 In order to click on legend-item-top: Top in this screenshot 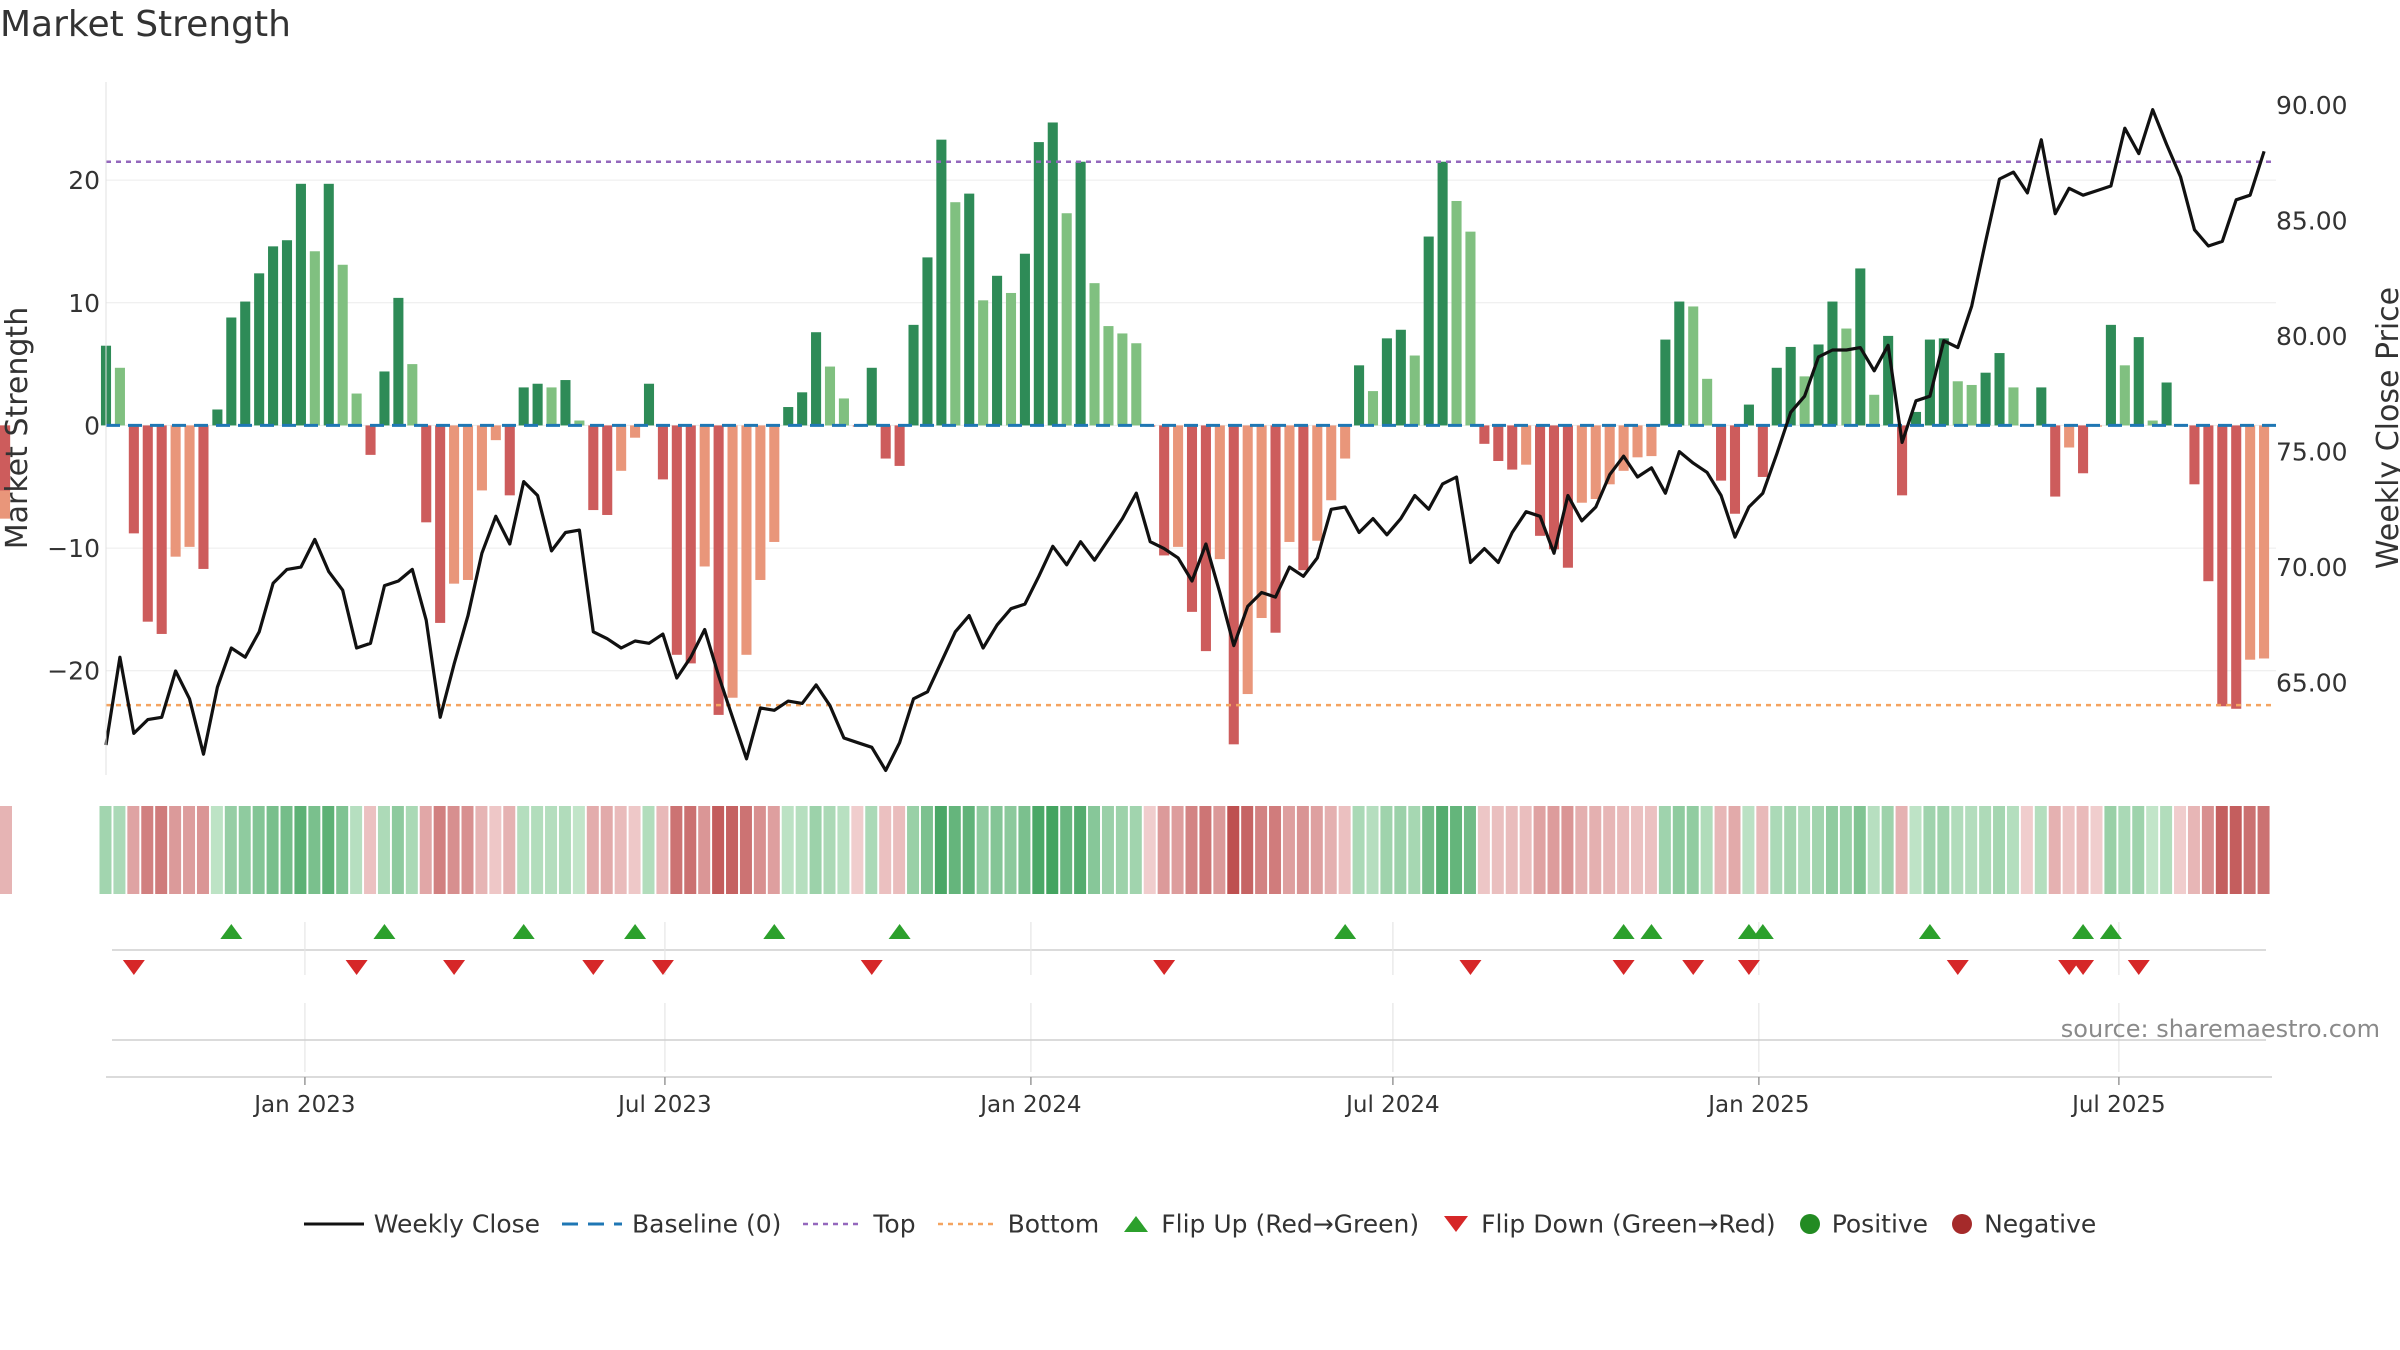, I will do `click(859, 1223)`.